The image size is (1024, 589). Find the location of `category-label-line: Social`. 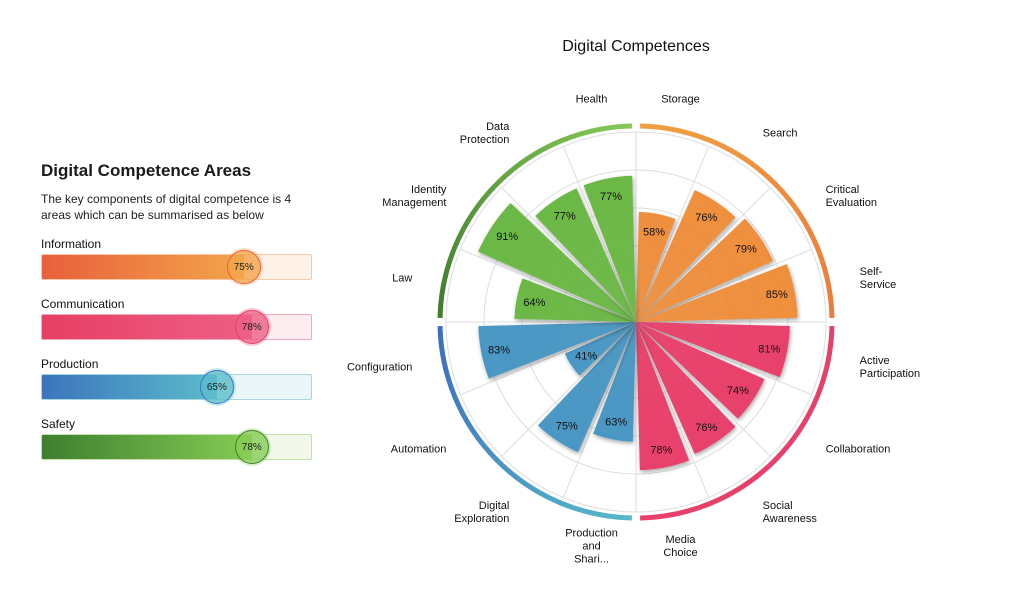

category-label-line: Social is located at coordinates (778, 506).